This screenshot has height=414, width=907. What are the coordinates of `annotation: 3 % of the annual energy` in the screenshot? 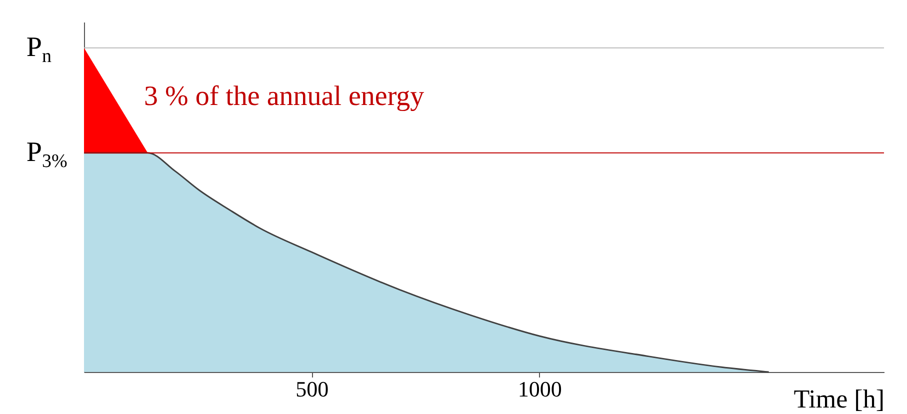 It's located at (284, 96).